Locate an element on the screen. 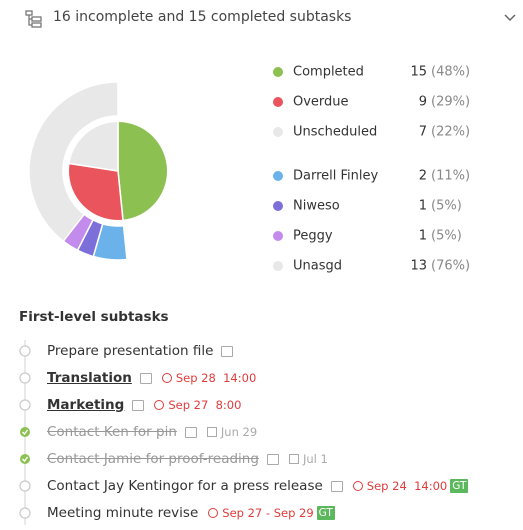 Image resolution: width=523 pixels, height=530 pixels. legend-percent: (11%) is located at coordinates (450, 176).